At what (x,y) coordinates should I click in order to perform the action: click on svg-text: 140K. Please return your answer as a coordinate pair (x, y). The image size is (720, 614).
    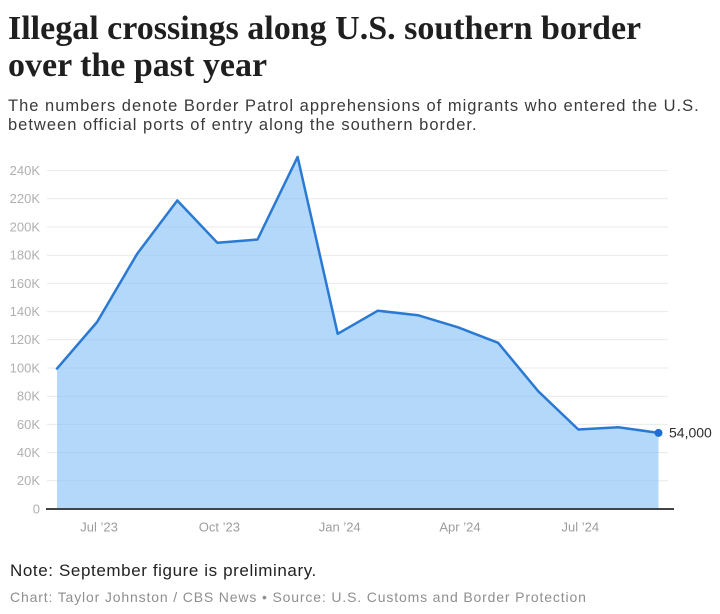
    Looking at the image, I should click on (25, 311).